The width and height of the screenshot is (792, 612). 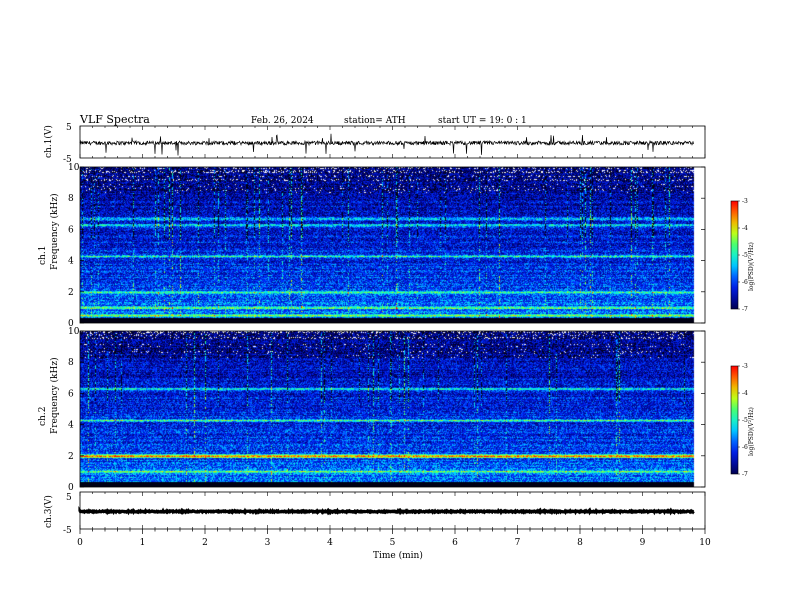 What do you see at coordinates (518, 543) in the screenshot?
I see `time-axis-tick-7: 7` at bounding box center [518, 543].